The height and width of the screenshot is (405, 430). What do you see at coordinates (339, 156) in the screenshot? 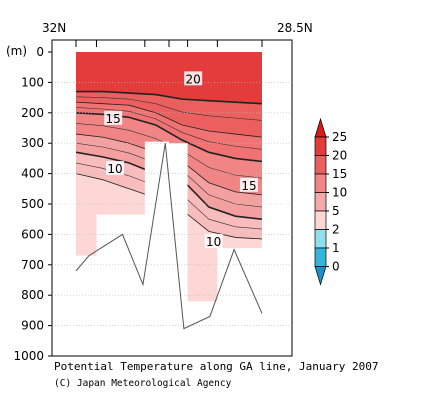
I see `colorbar-label: 20` at bounding box center [339, 156].